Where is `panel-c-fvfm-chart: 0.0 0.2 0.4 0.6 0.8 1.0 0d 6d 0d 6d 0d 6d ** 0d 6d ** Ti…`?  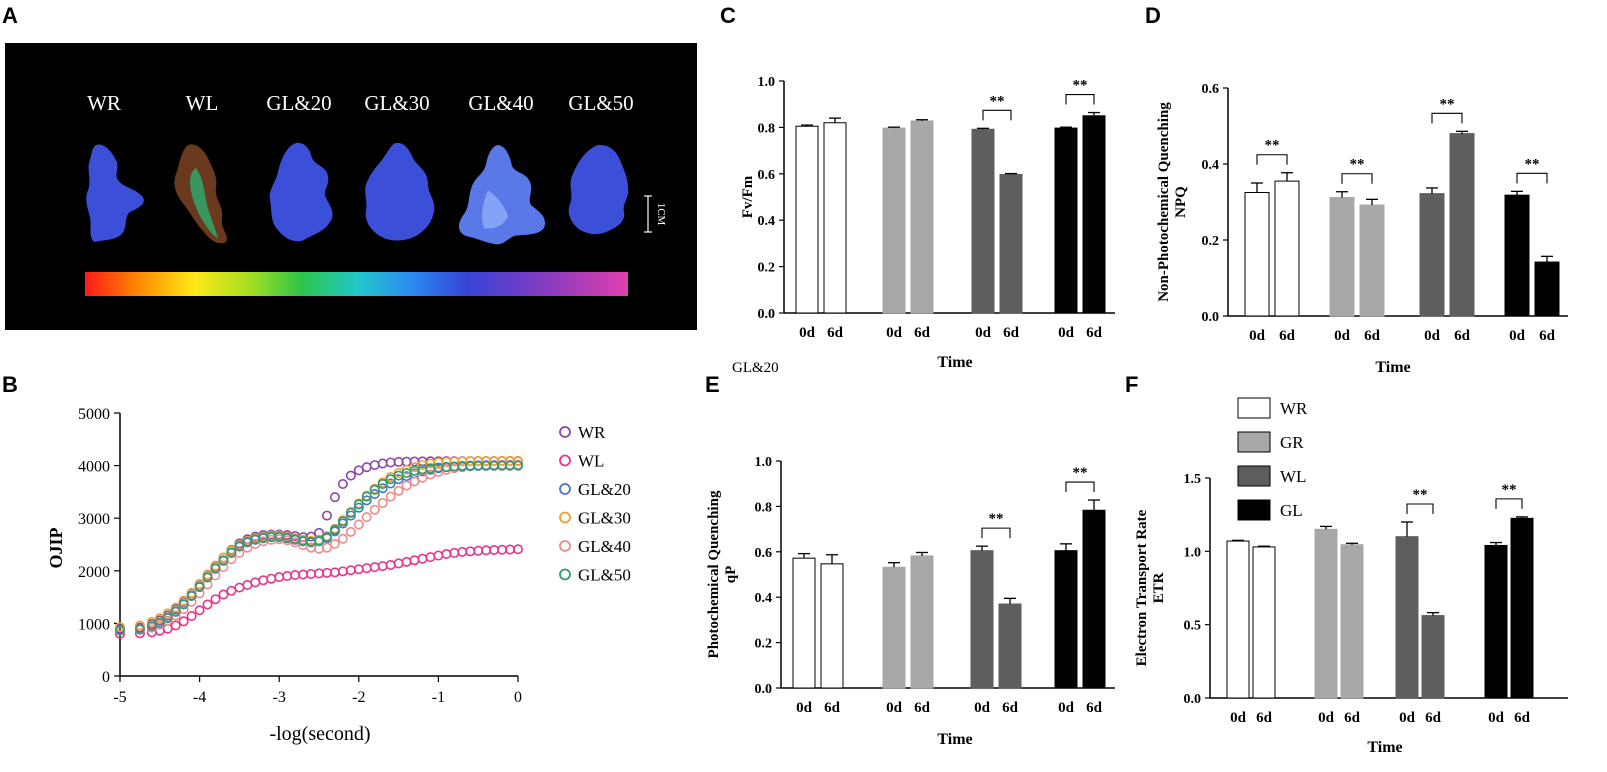 panel-c-fvfm-chart: 0.0 0.2 0.4 0.6 0.8 1.0 0d 6d 0d 6d 0d 6d ** 0d 6d ** Ti… is located at coordinates (927, 223).